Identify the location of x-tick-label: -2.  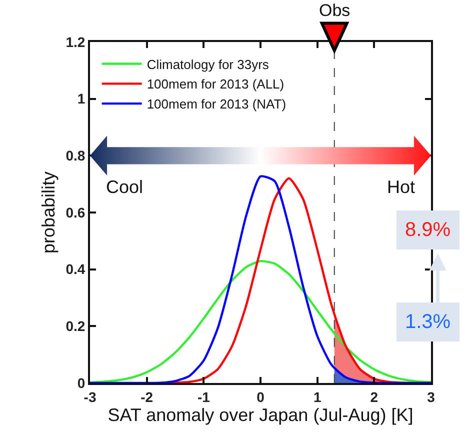
(147, 396).